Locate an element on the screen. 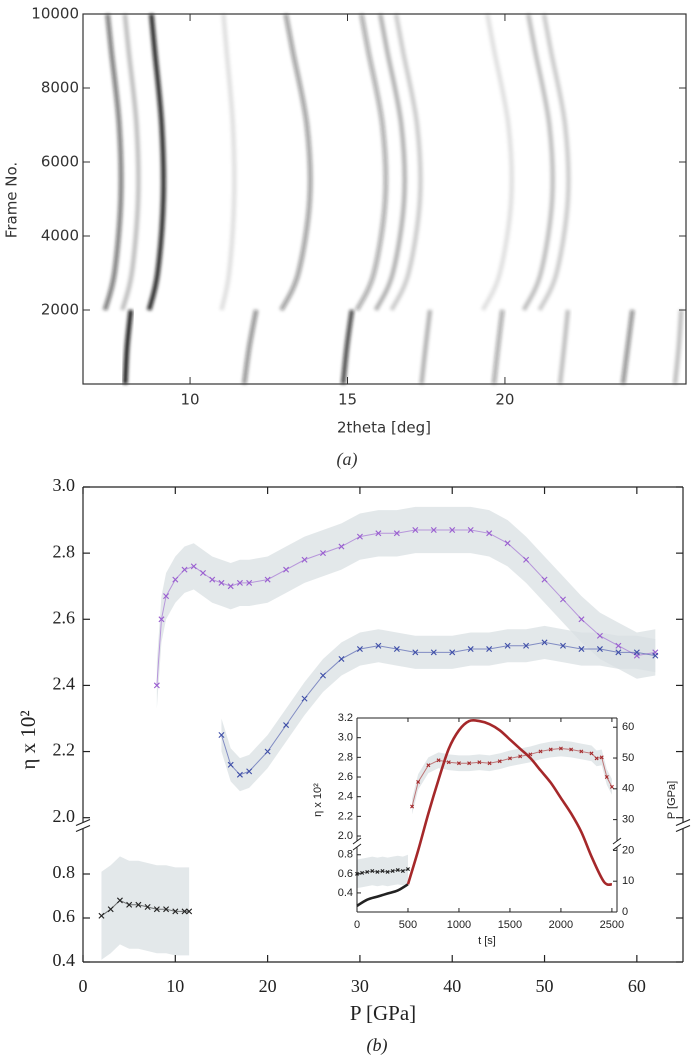 The width and height of the screenshot is (693, 1063). y2-tick-label: 0 is located at coordinates (625, 912).